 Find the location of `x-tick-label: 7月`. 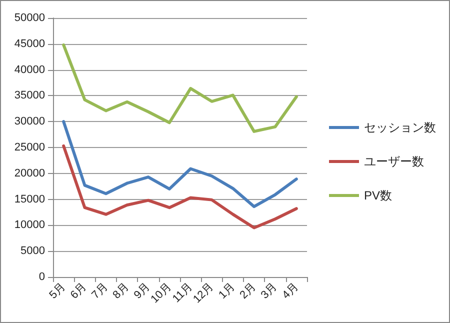

x-tick-label: 7月 is located at coordinates (100, 291).